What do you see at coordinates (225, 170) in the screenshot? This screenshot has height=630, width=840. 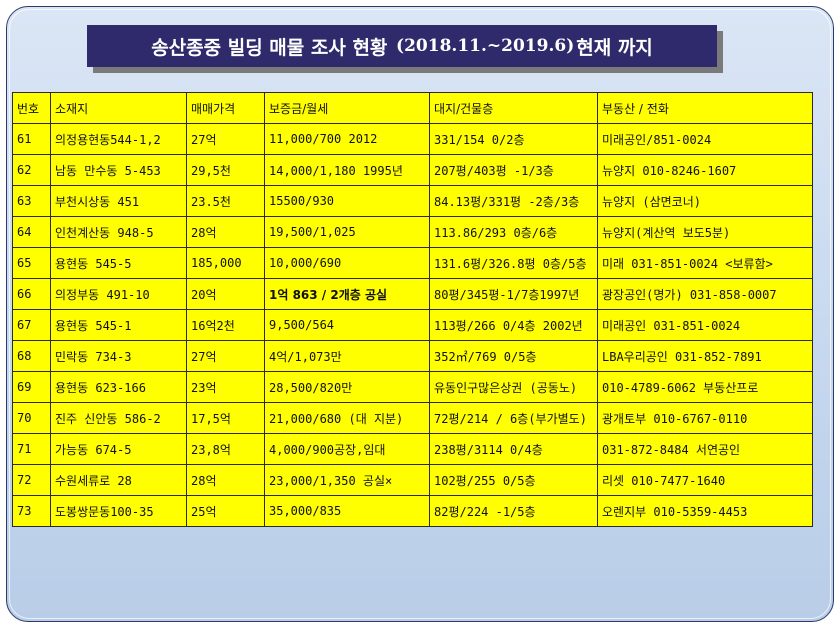 I see `cell-price: 29,5천` at bounding box center [225, 170].